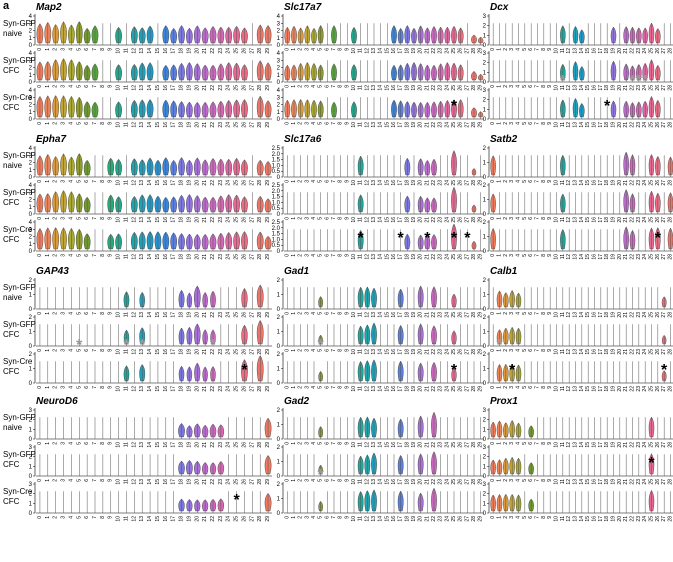 The width and height of the screenshot is (673, 562). I want to click on cluster-tick-label: 23, so click(639, 183).